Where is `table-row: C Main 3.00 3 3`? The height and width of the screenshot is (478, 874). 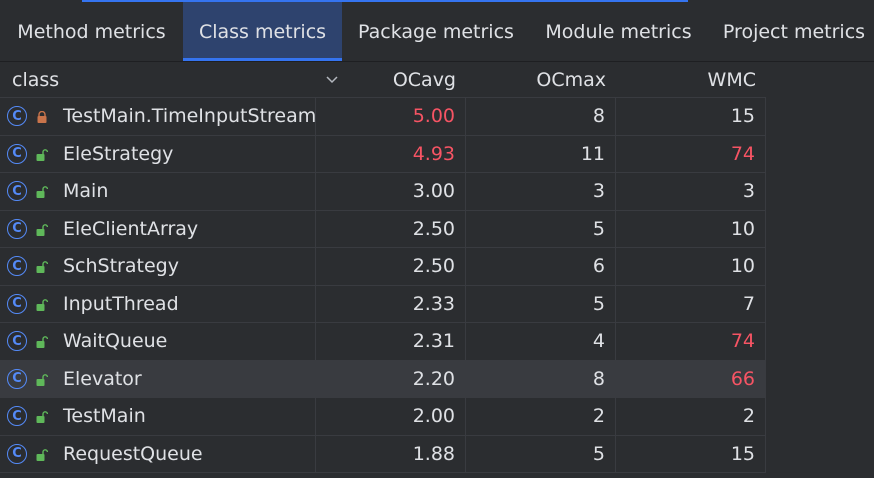
table-row: C Main 3.00 3 3 is located at coordinates (383, 192).